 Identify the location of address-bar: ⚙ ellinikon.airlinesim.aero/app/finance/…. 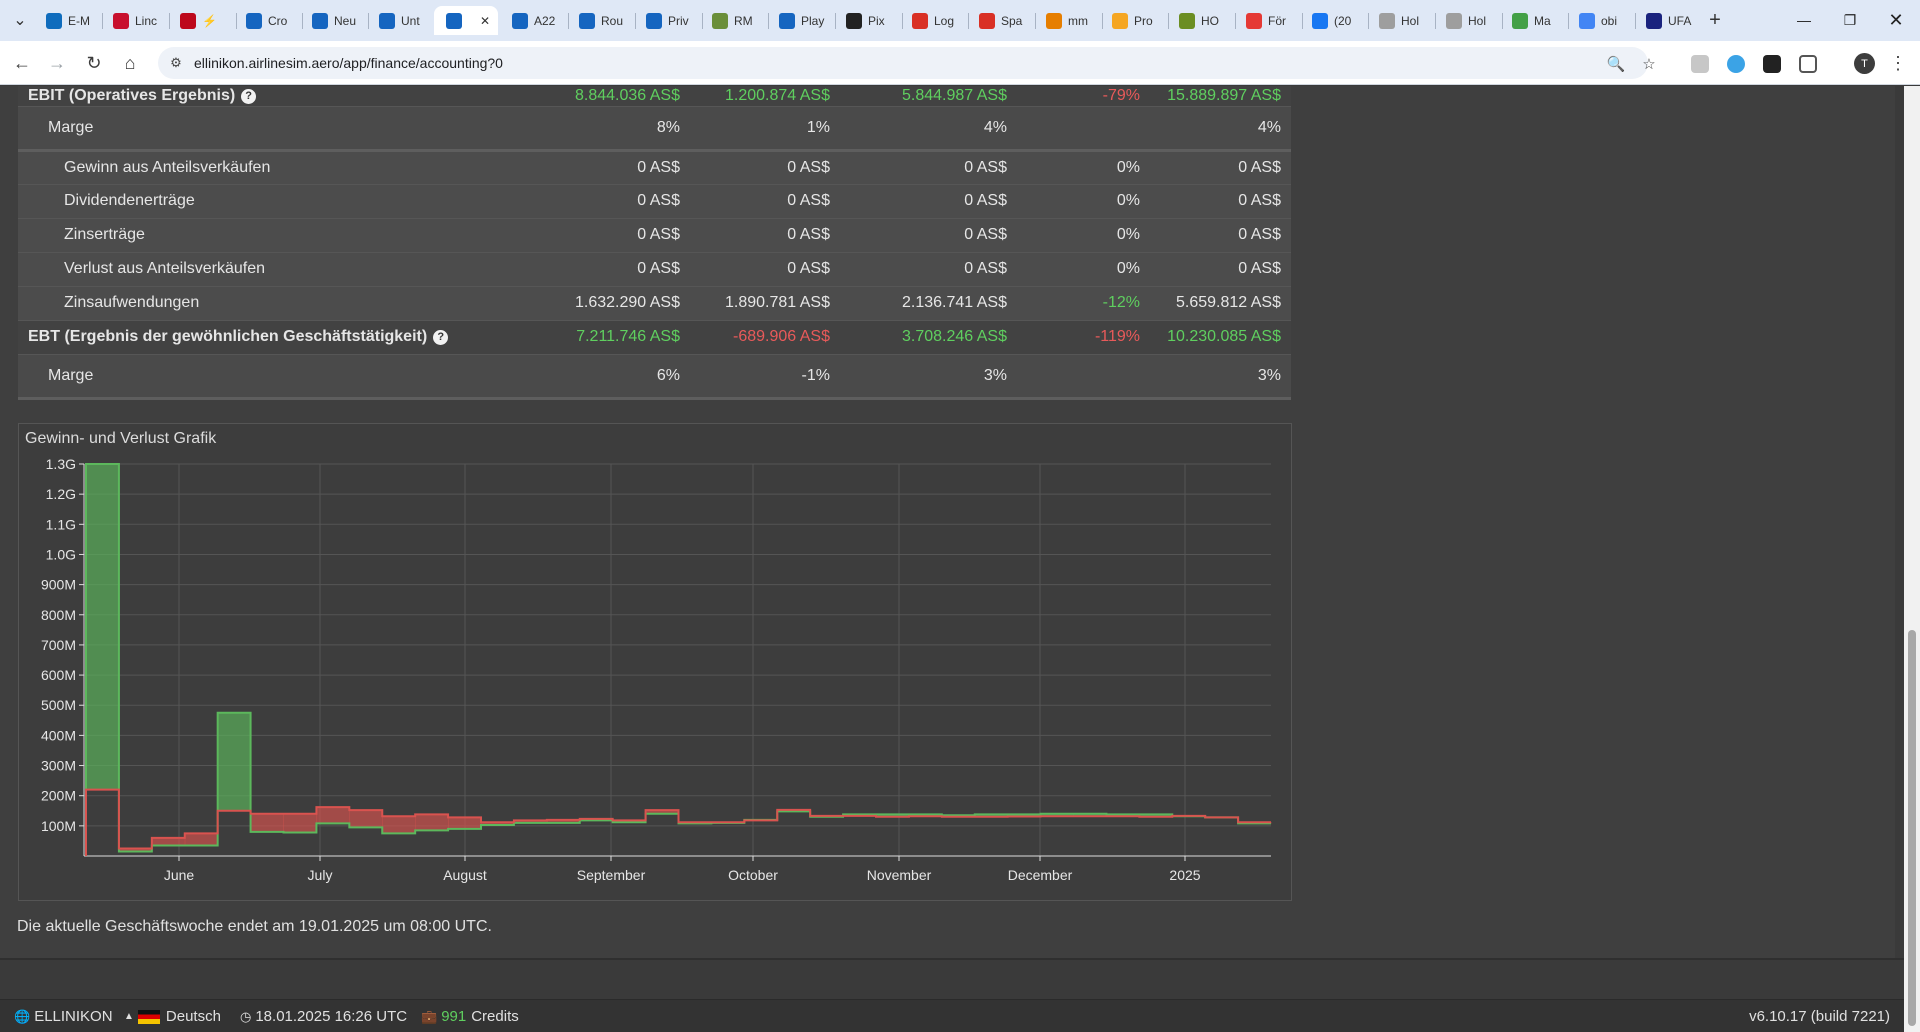
(907, 63).